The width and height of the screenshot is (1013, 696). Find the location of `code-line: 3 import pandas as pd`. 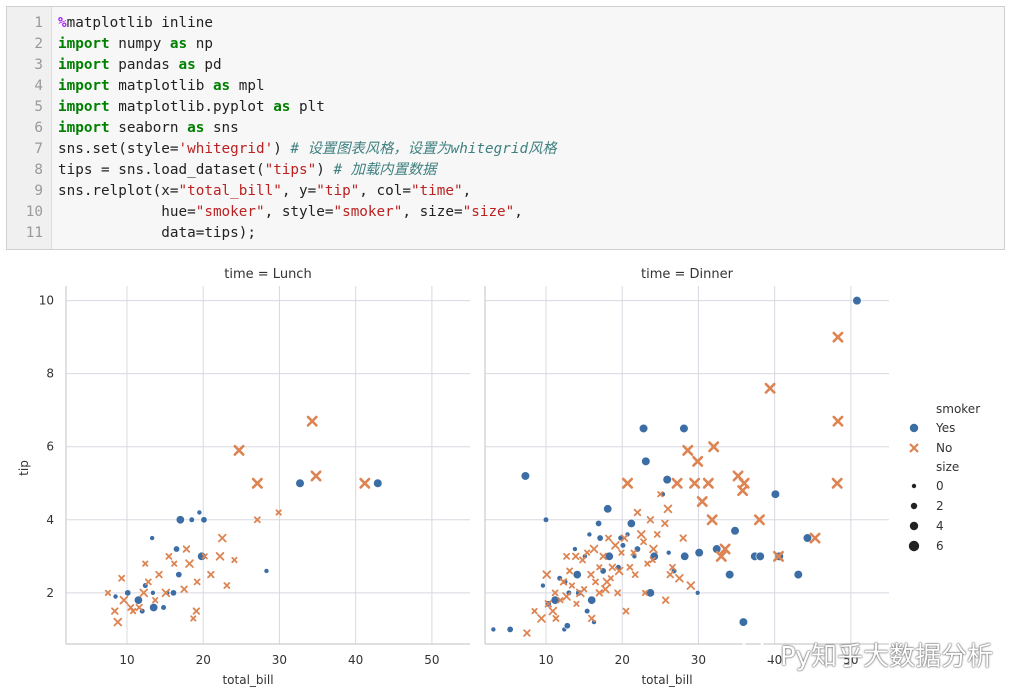

code-line: 3 import pandas as pd is located at coordinates (502, 65).